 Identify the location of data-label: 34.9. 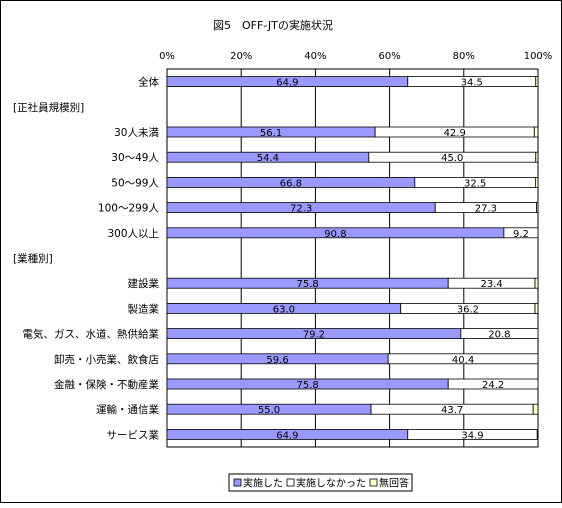
(472, 435).